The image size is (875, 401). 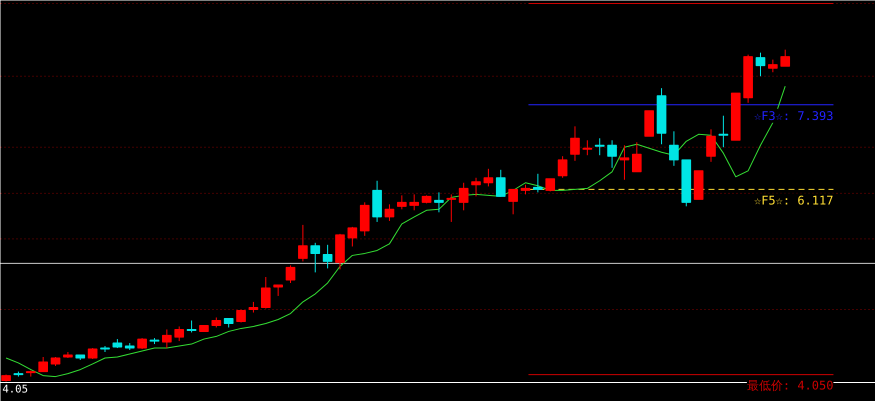 What do you see at coordinates (15, 389) in the screenshot?
I see `text: 4.05` at bounding box center [15, 389].